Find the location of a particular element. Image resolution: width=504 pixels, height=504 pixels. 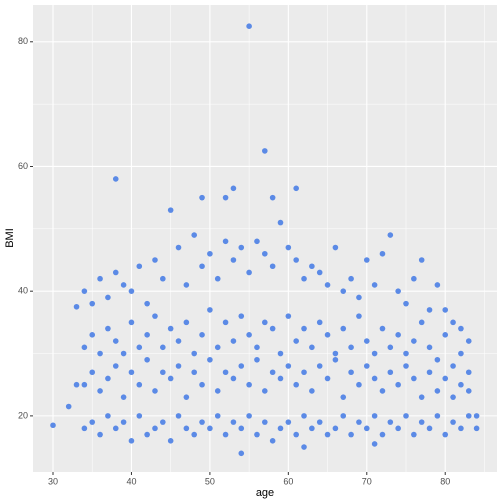

y-tick-label: 40 is located at coordinates (23, 291).